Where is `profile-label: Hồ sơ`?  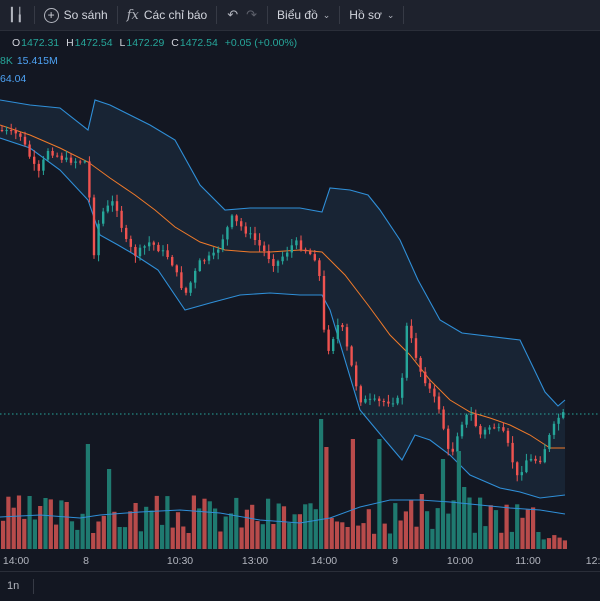 profile-label: Hồ sơ is located at coordinates (365, 15).